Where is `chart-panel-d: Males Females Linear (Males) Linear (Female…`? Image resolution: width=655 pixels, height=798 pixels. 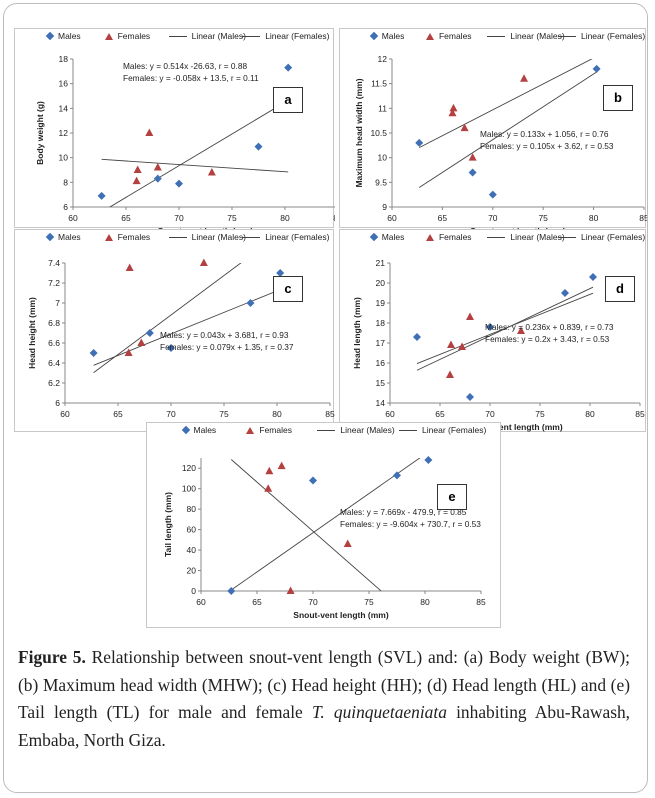 chart-panel-d: Males Females Linear (Males) Linear (Female… is located at coordinates (492, 330).